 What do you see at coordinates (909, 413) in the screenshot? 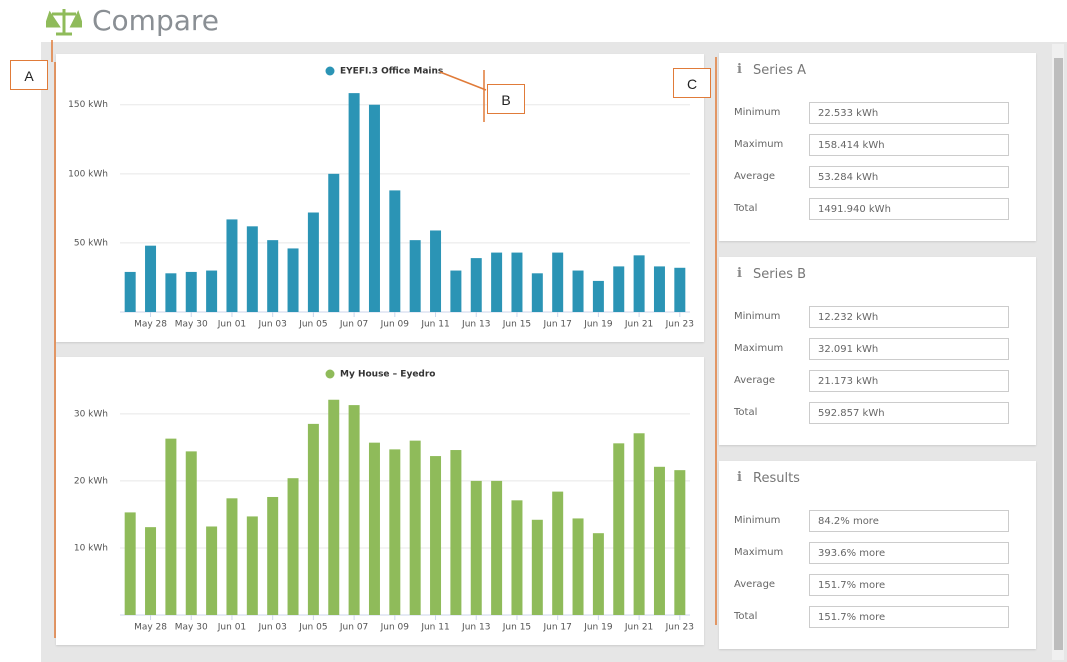
I see `stat-value: 592.857 kWh` at bounding box center [909, 413].